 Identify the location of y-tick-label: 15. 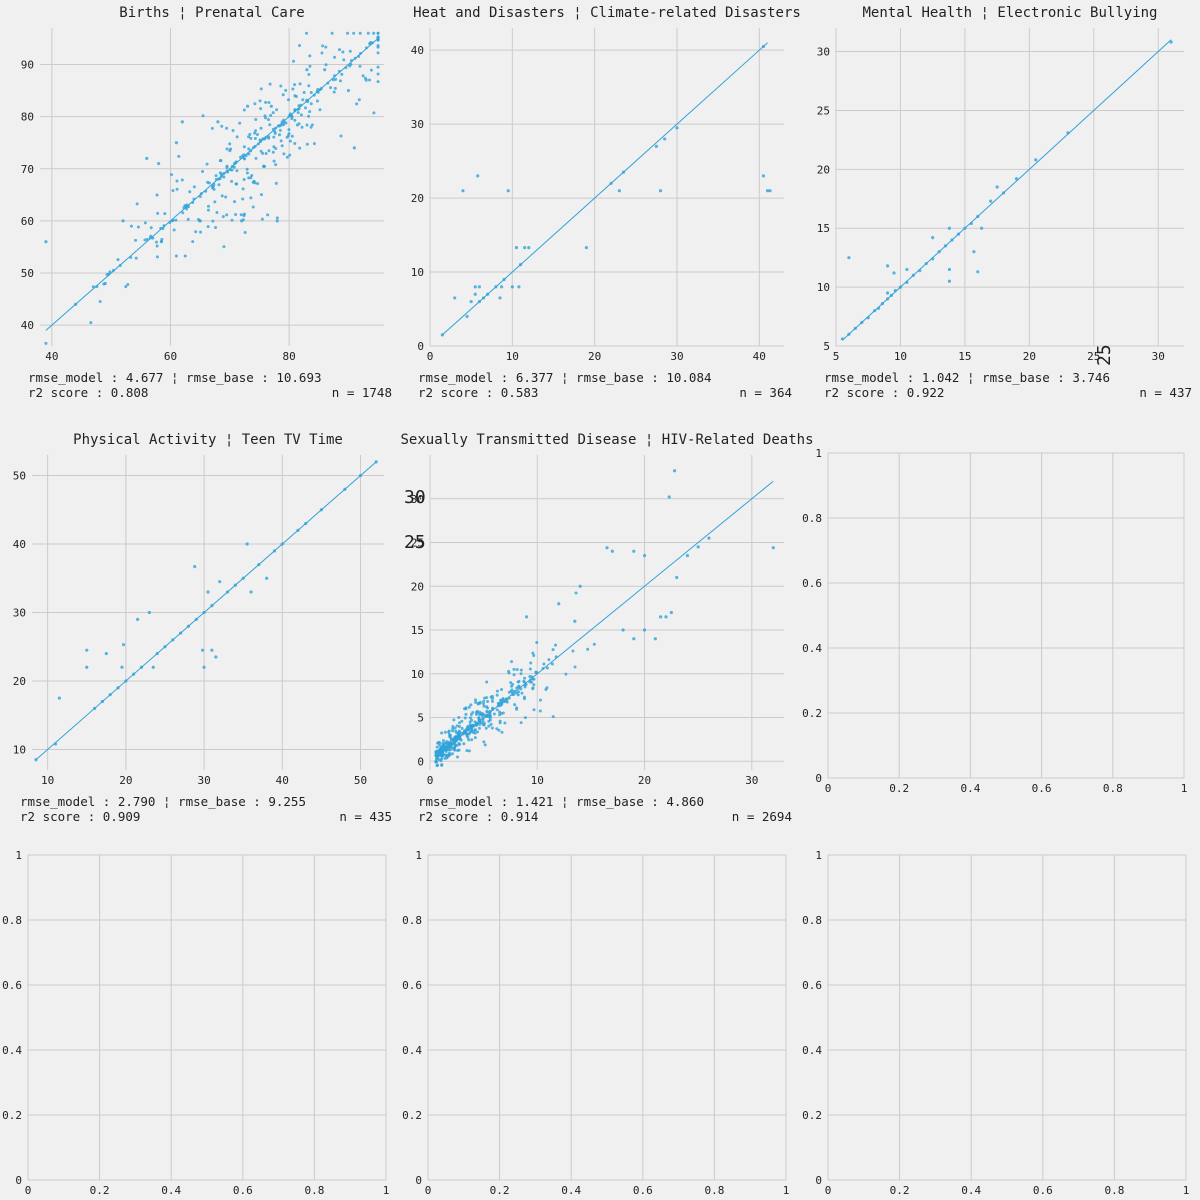
(417, 630).